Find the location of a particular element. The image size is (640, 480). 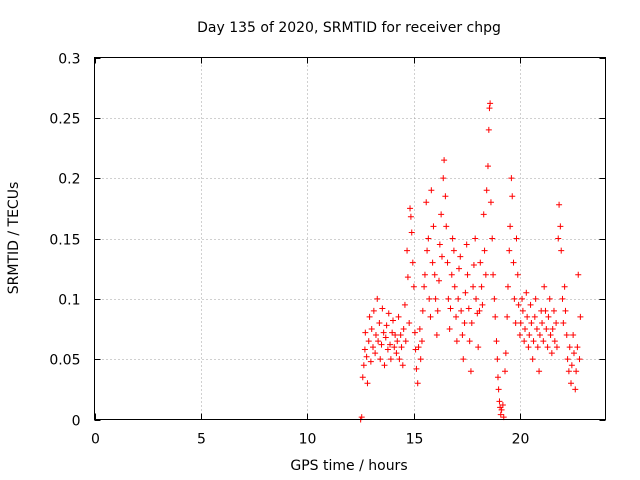

x-tick-label: 0 is located at coordinates (95, 440).